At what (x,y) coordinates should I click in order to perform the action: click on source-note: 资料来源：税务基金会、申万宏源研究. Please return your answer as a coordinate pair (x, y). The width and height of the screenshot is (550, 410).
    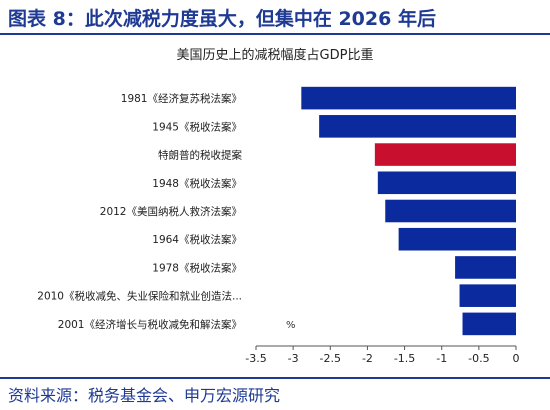
    Looking at the image, I should click on (144, 395).